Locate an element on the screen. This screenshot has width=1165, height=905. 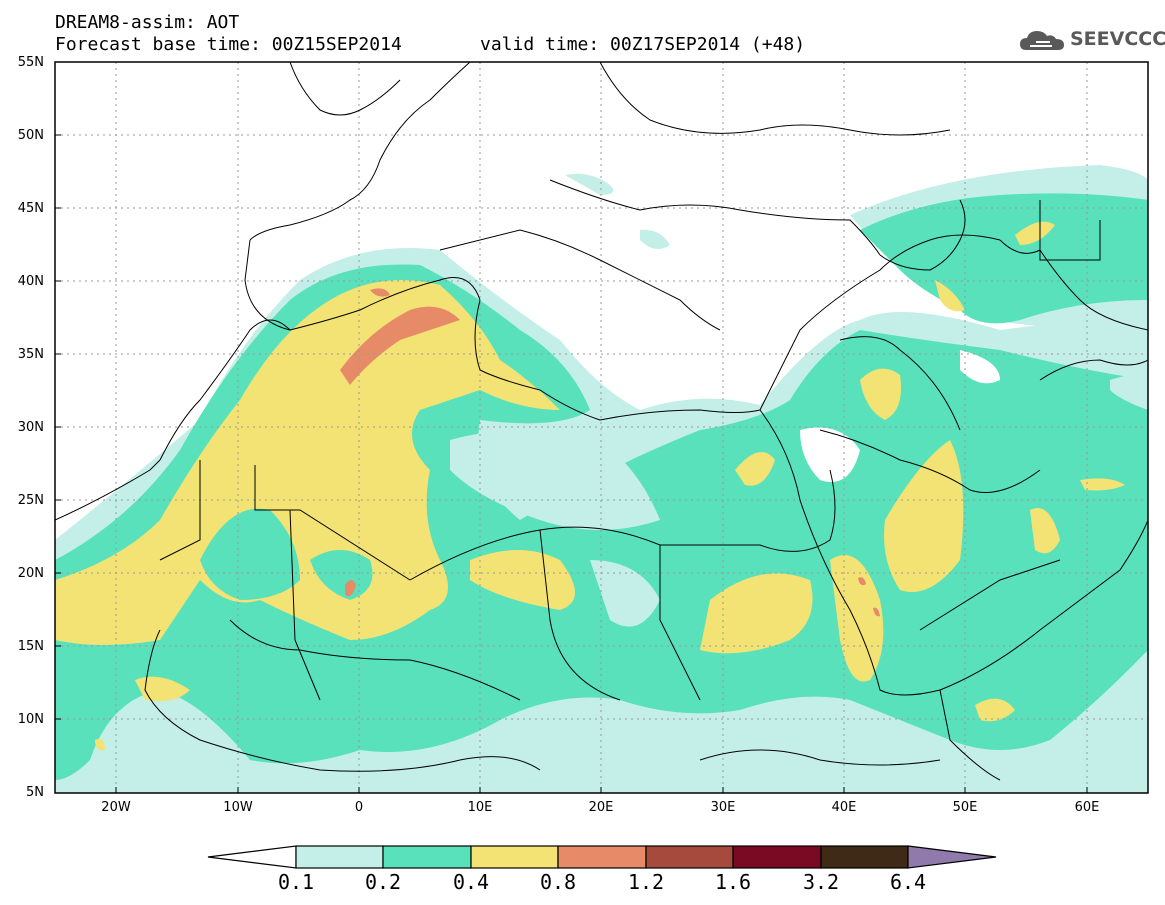
colorbar-label-0.8: 0.8 is located at coordinates (558, 882).